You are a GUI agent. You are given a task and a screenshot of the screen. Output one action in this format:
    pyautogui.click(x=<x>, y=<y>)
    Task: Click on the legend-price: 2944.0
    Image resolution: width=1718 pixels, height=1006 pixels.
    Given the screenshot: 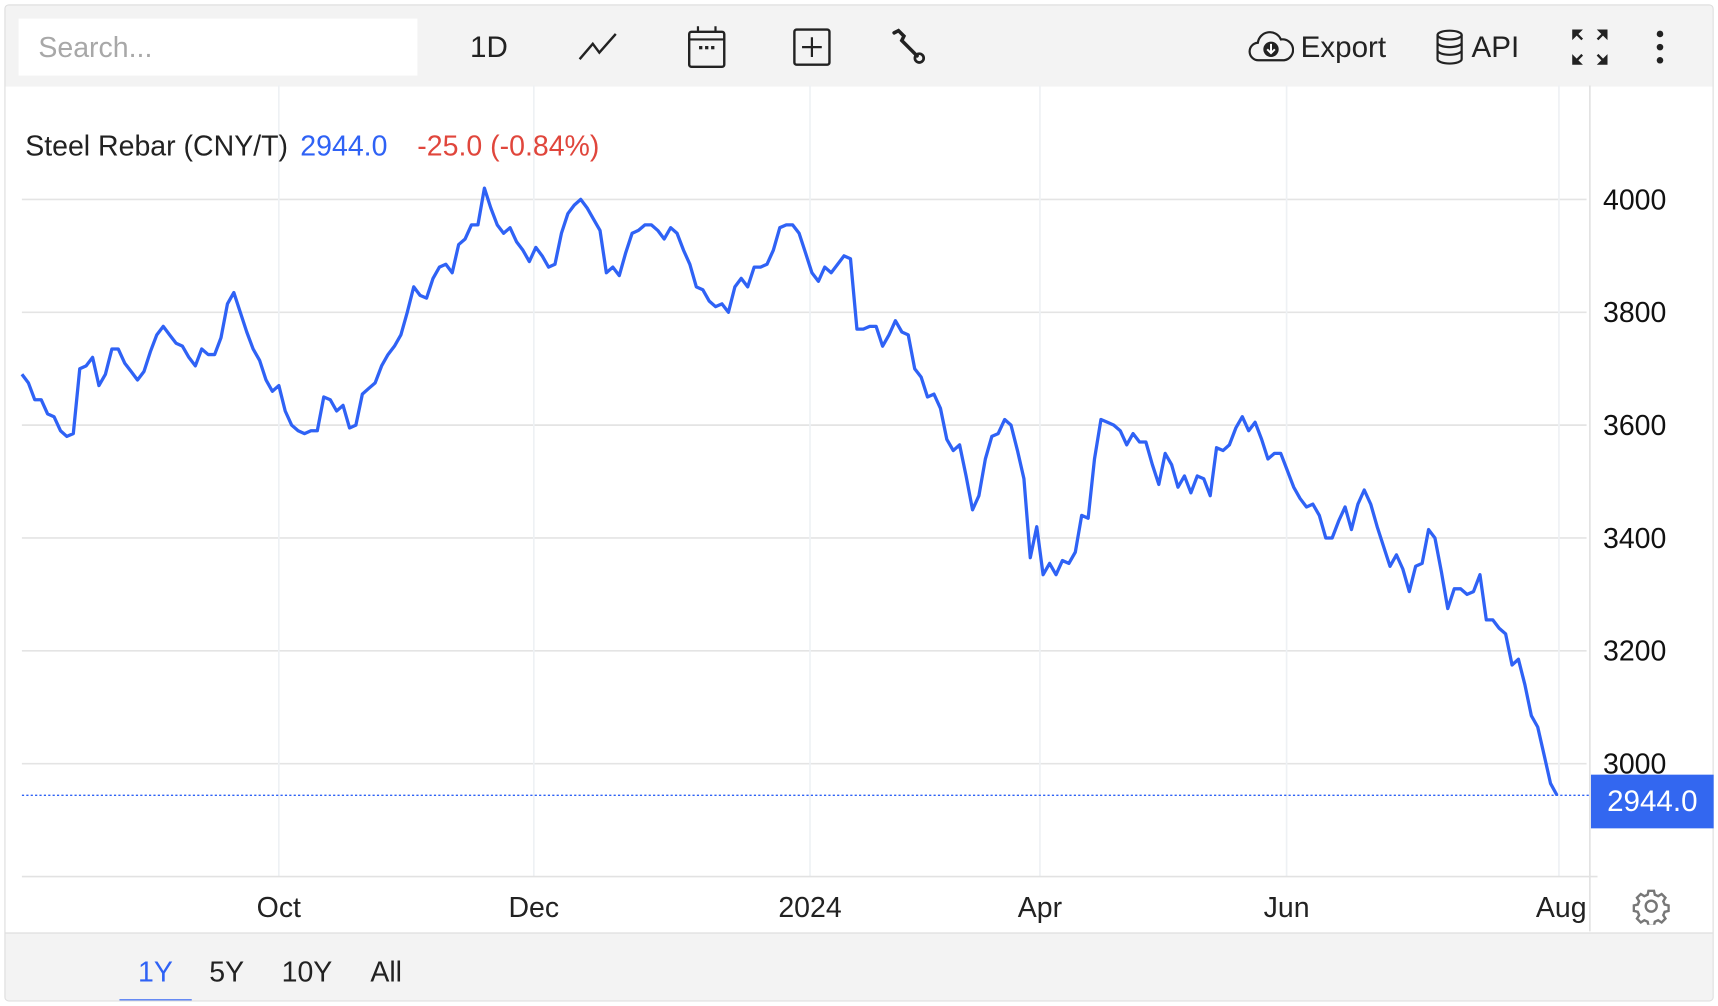 What is the action you would take?
    pyautogui.click(x=344, y=146)
    